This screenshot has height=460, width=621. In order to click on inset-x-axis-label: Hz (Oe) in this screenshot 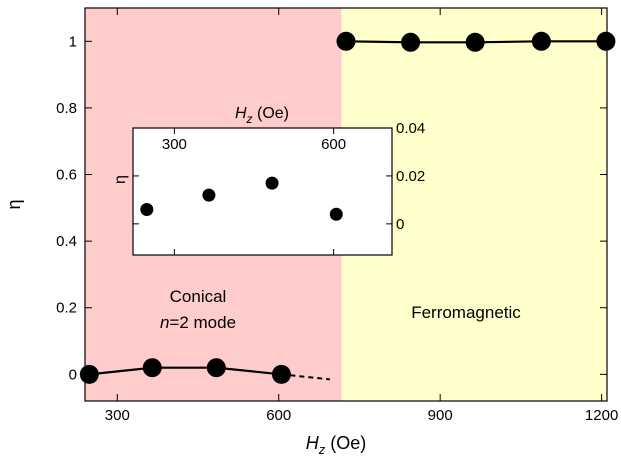, I will do `click(262, 115)`.